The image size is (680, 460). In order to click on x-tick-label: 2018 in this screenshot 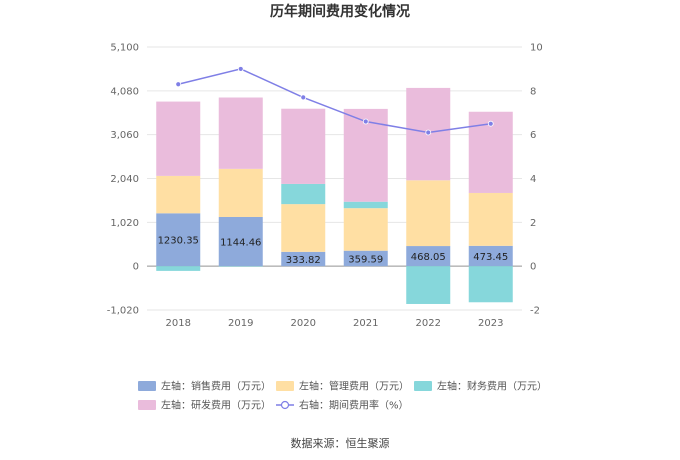, I will do `click(178, 323)`.